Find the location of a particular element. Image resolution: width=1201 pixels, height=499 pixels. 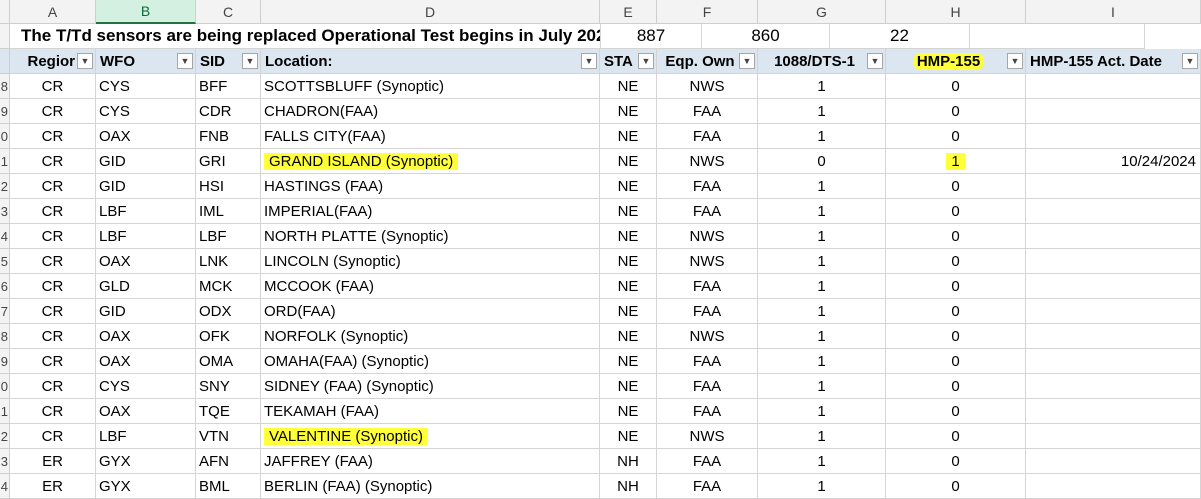

wfo-cell: GLD is located at coordinates (146, 286).